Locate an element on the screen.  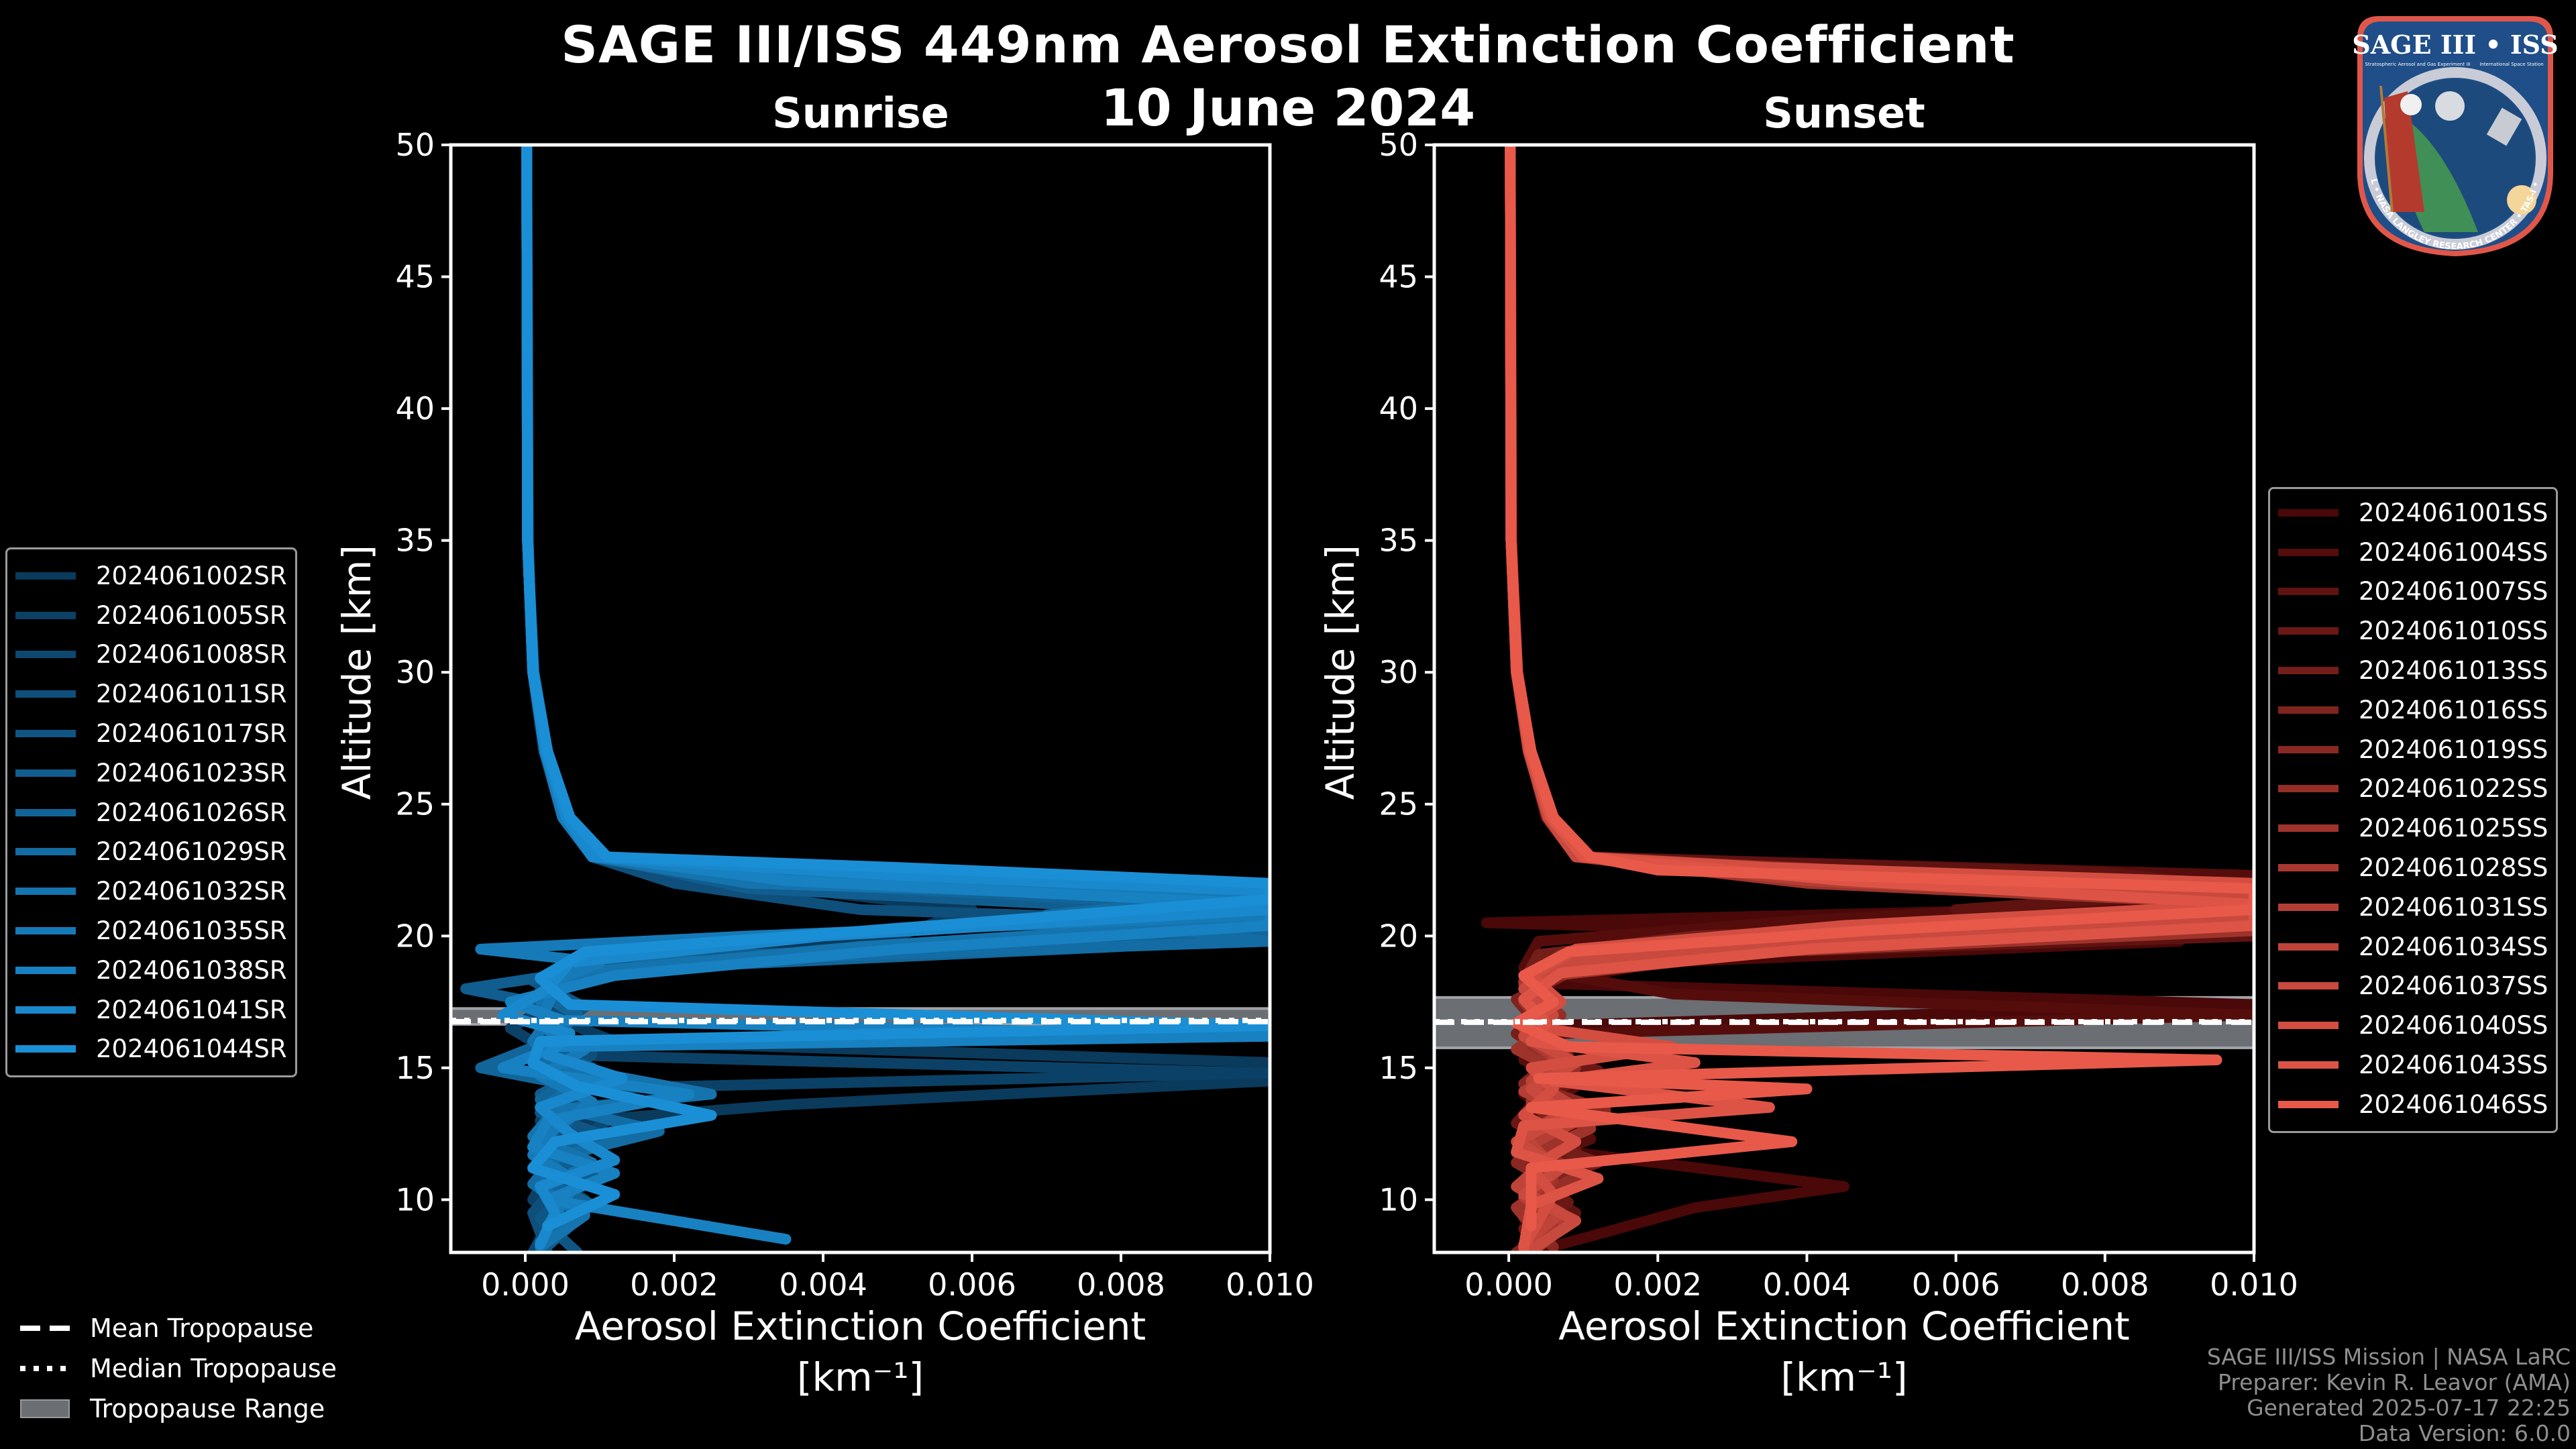
legend-item-label: 2024061026SR is located at coordinates (191, 812).